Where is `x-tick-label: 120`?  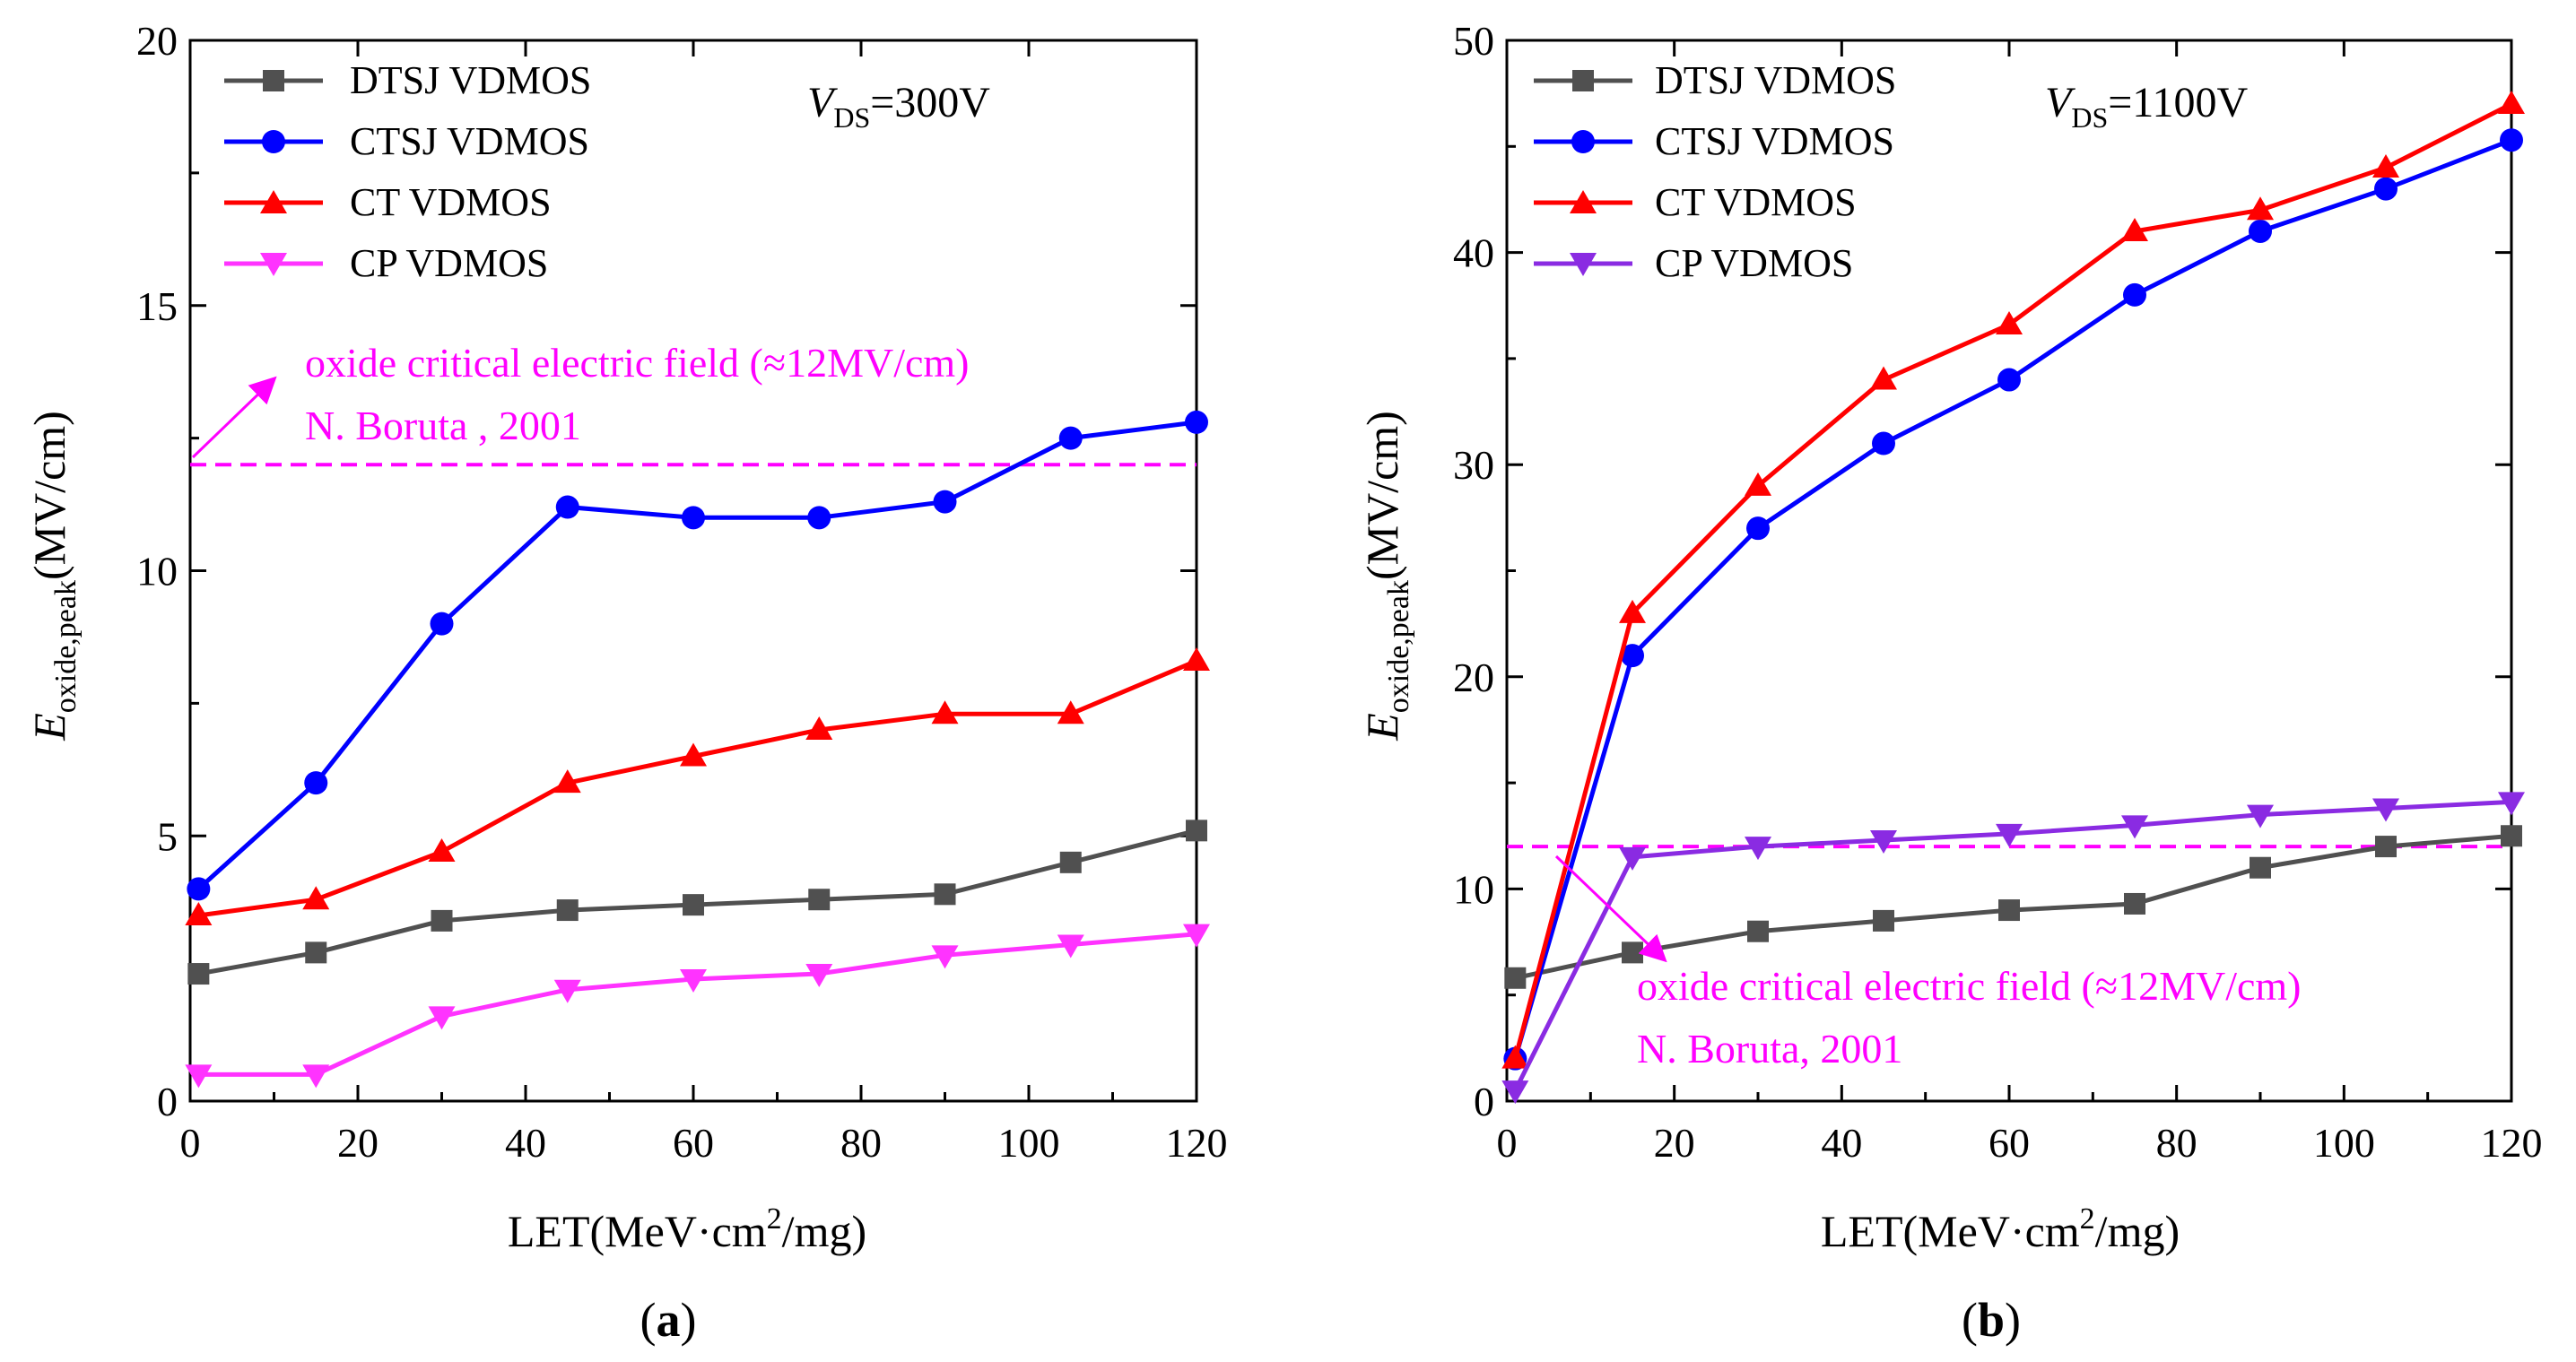 x-tick-label: 120 is located at coordinates (1197, 1143).